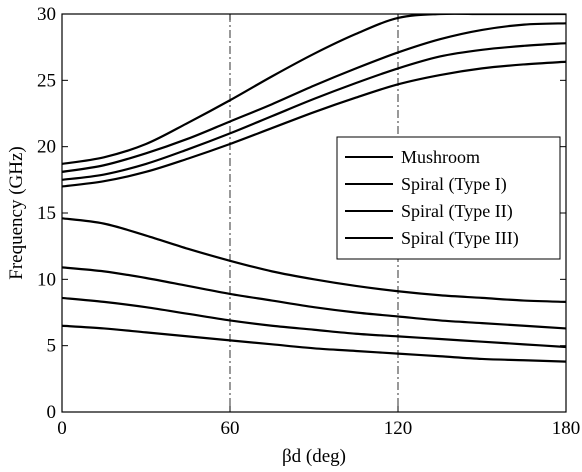 Image resolution: width=582 pixels, height=472 pixels. What do you see at coordinates (460, 238) in the screenshot?
I see `legend-label-spiral-type-3: Spiral (Type III)` at bounding box center [460, 238].